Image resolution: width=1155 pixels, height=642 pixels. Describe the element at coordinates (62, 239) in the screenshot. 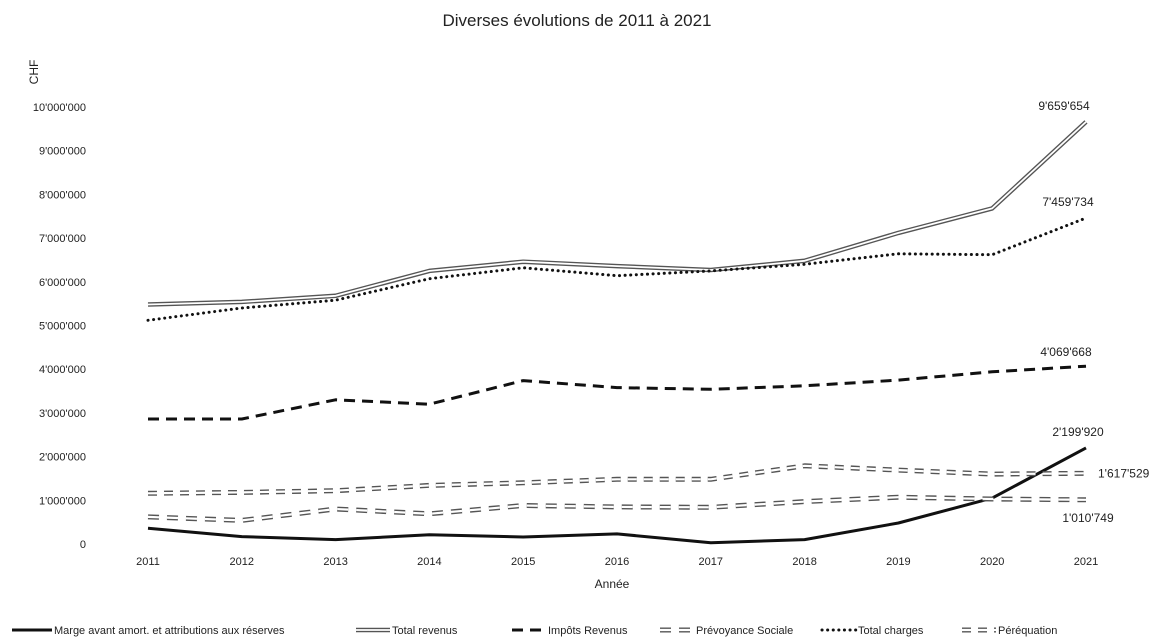

I see `y-tick-label: 7'000'000` at that location.